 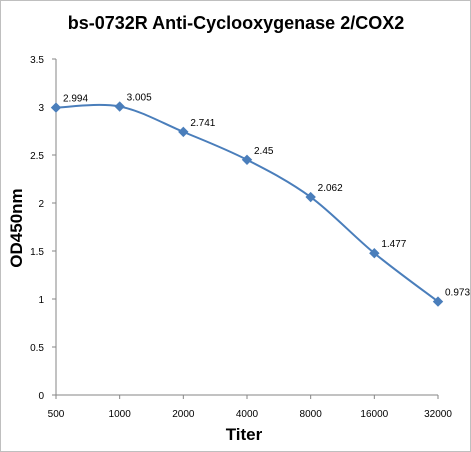 I want to click on data-label: 0.973, so click(x=457, y=293).